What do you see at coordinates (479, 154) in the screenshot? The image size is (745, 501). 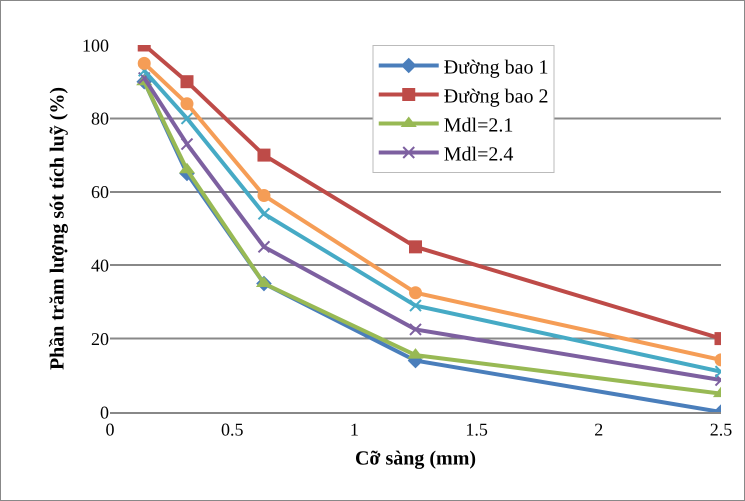 I see `legend-label: Mdl=2.4` at bounding box center [479, 154].